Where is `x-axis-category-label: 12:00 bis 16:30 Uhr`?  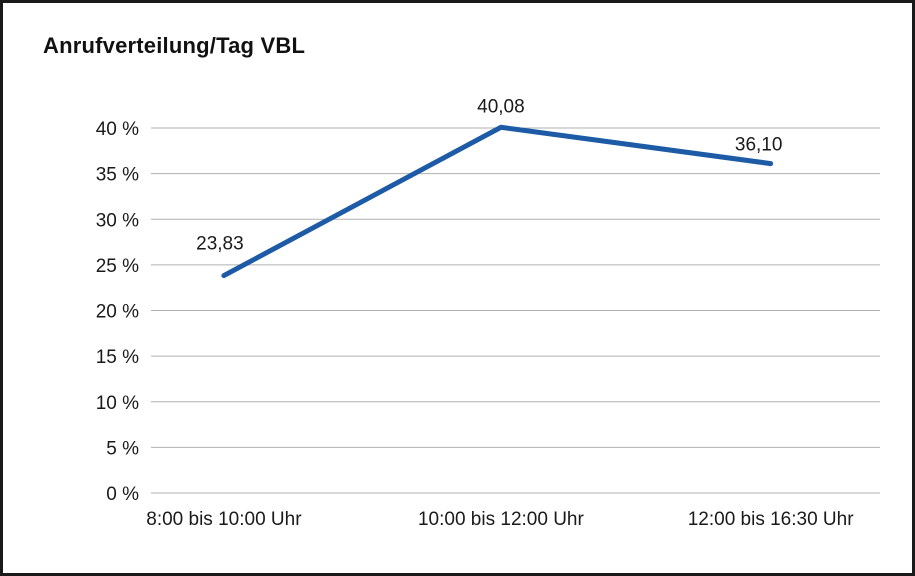
x-axis-category-label: 12:00 bis 16:30 Uhr is located at coordinates (771, 519).